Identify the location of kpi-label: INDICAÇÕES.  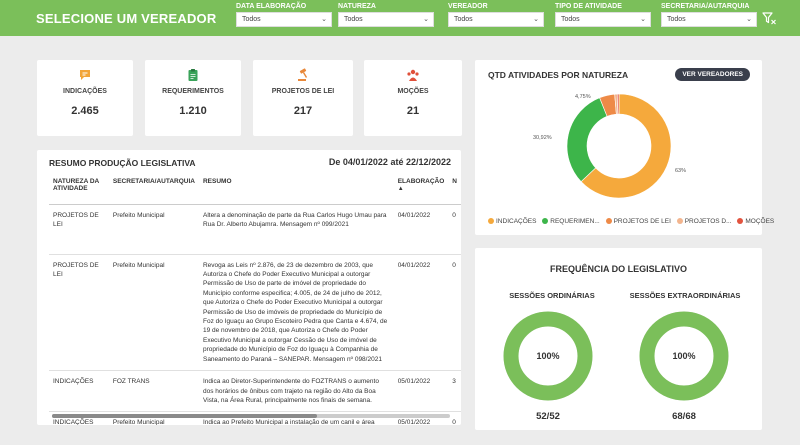
(85, 91).